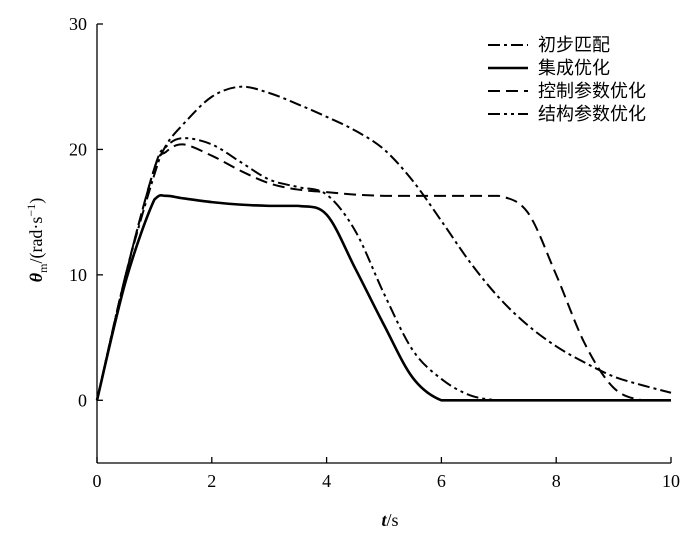 The width and height of the screenshot is (700, 544). I want to click on y-axis-label: θm/(rad·s−1), so click(37, 240).